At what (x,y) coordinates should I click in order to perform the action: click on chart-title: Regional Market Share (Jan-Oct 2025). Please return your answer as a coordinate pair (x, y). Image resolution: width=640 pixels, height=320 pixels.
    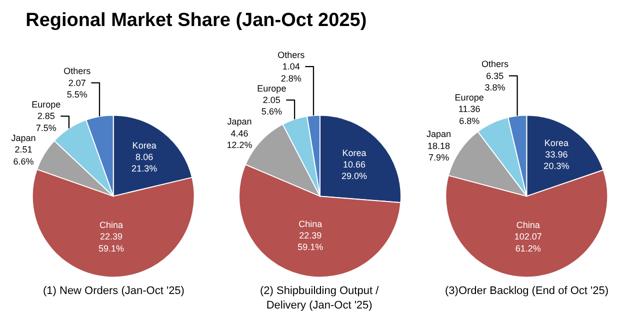
    Looking at the image, I should click on (196, 21).